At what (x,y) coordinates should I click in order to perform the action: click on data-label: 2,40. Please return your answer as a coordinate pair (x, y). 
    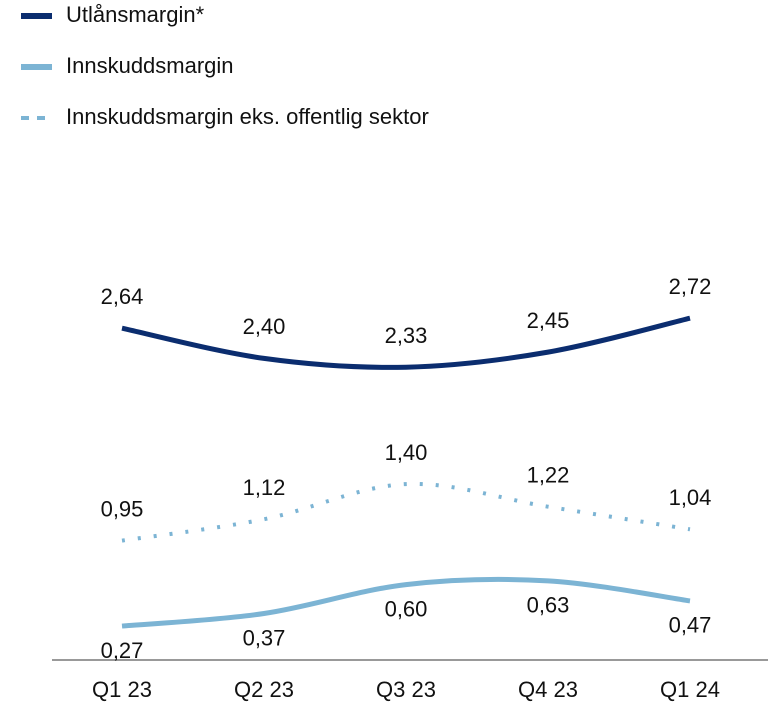
    Looking at the image, I should click on (264, 326).